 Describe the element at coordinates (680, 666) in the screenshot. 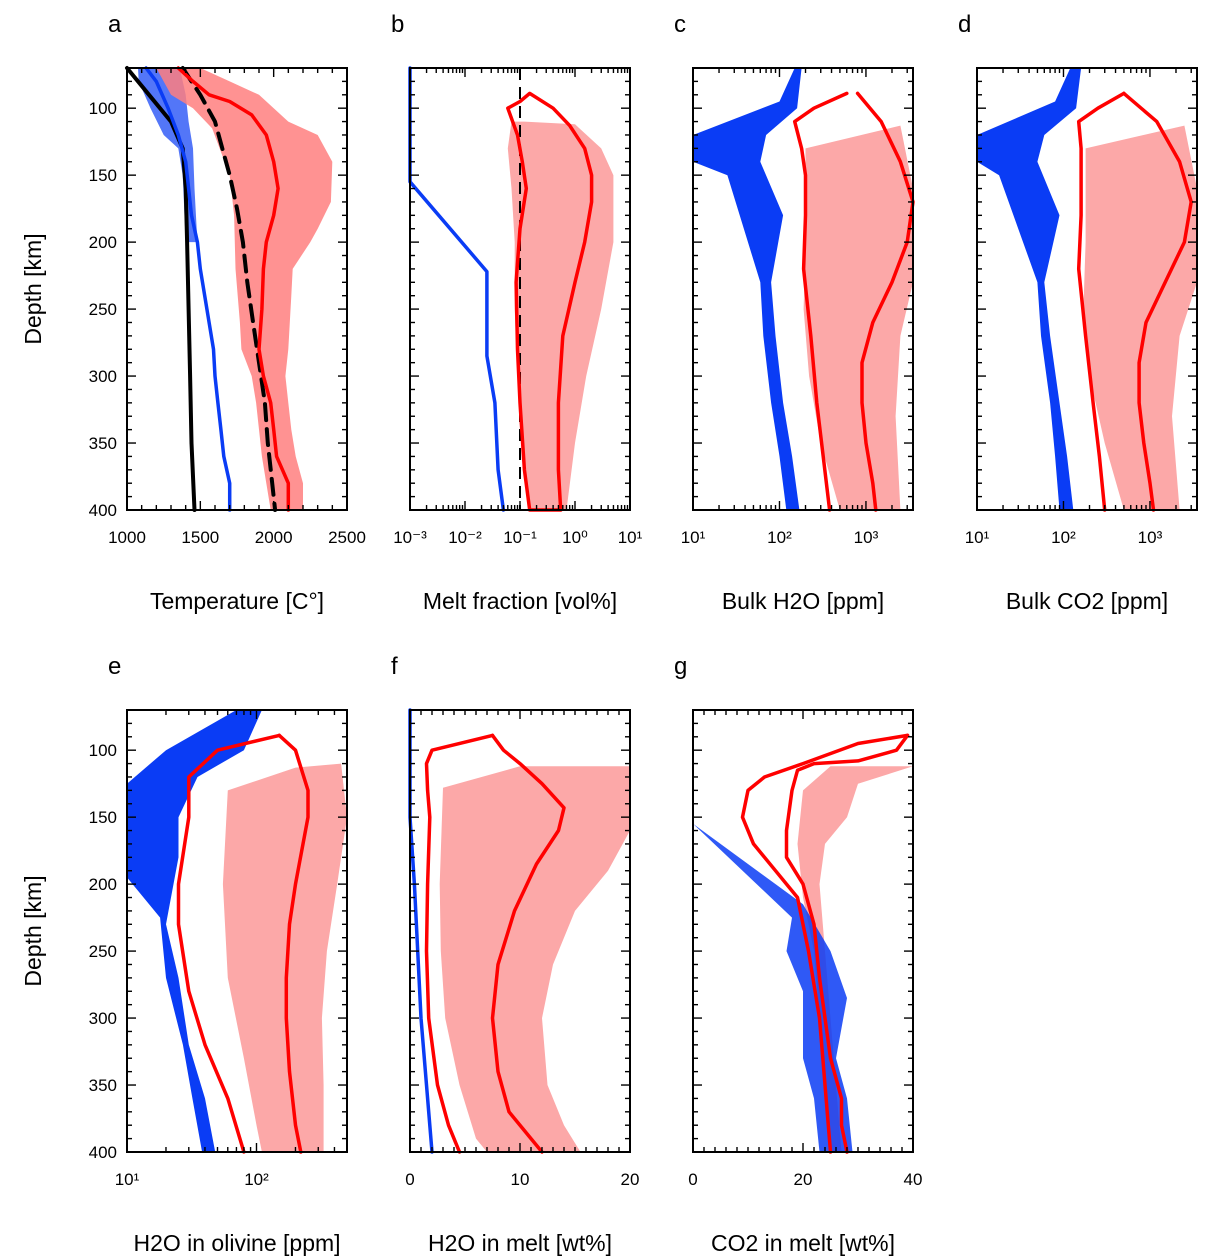

I see `panel-letter: g` at that location.